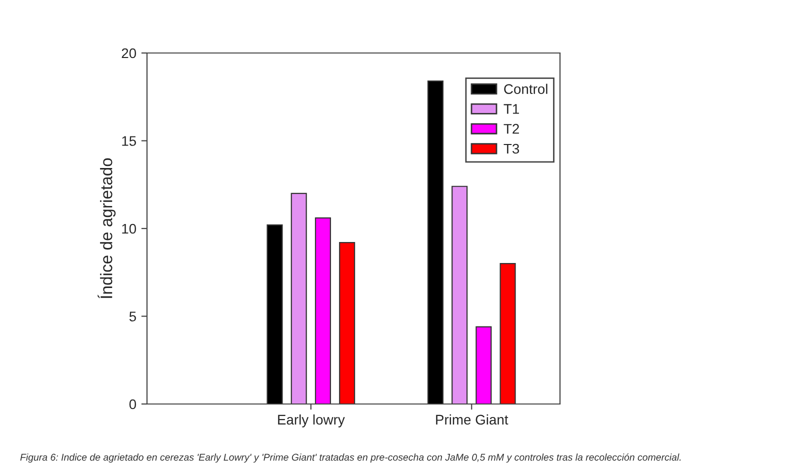  What do you see at coordinates (350, 458) in the screenshot?
I see `text: Figura 6: Indice de agrietado en cerezas 'Early Lowry' y 'Prime Giant' tratadas en pre-cosecha con JaMe 0,5 mM y controles tras la recolección comercial.` at bounding box center [350, 458].